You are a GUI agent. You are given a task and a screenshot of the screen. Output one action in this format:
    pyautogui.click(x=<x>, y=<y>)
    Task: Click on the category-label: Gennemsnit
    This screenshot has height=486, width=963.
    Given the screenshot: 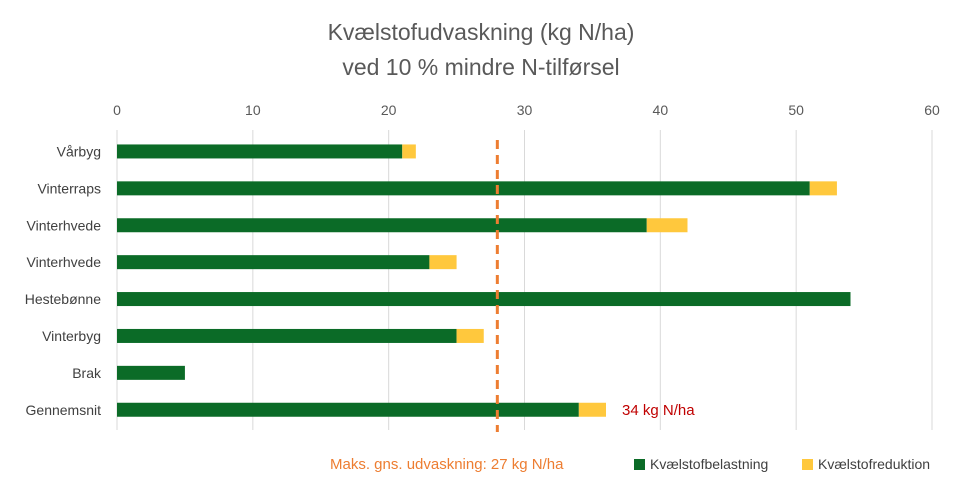 What is the action you would take?
    pyautogui.click(x=64, y=410)
    